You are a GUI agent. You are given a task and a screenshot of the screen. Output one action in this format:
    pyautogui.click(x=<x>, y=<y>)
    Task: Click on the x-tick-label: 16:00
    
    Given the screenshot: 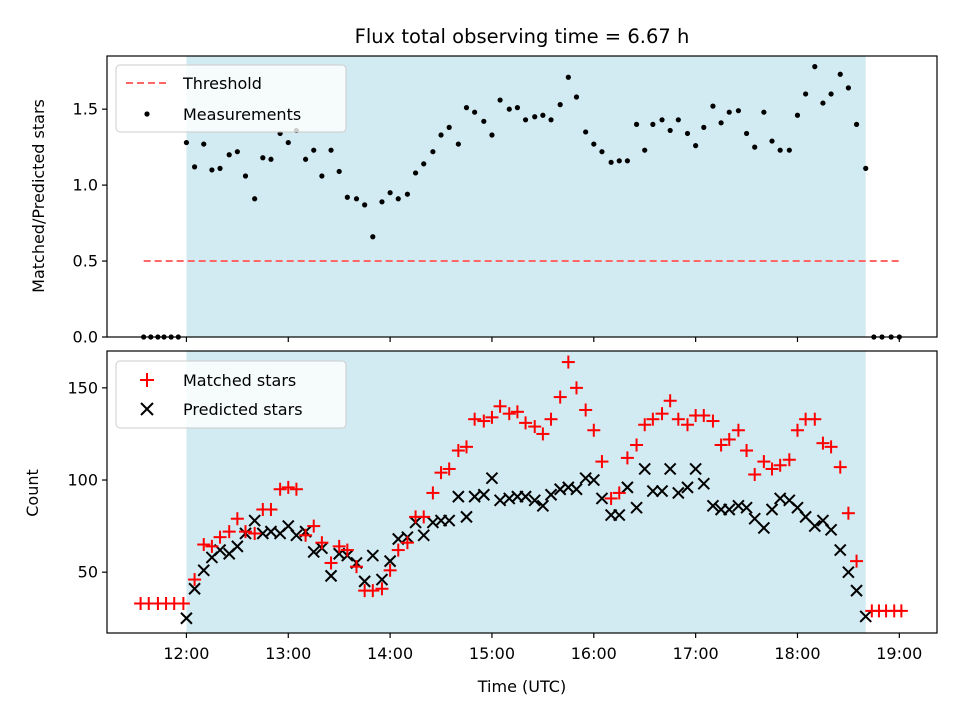 What is the action you would take?
    pyautogui.click(x=594, y=653)
    